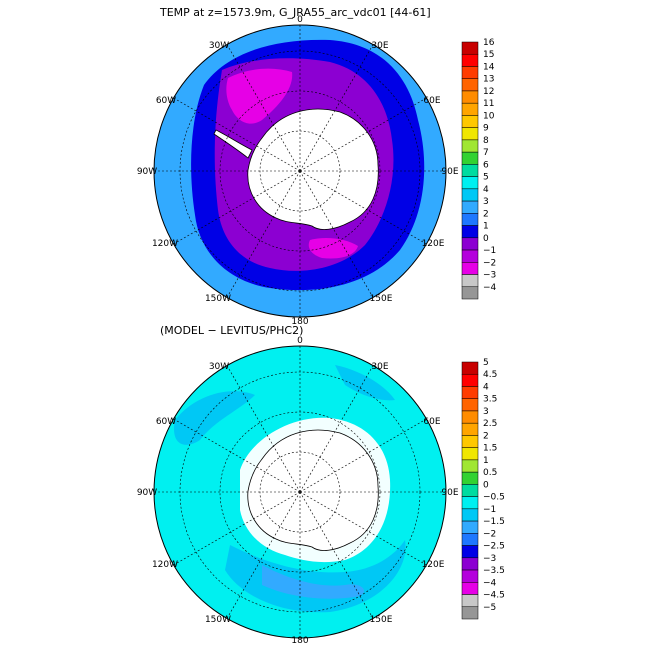 This screenshot has width=647, height=647. I want to click on colorbar-label: 1.5, so click(490, 449).